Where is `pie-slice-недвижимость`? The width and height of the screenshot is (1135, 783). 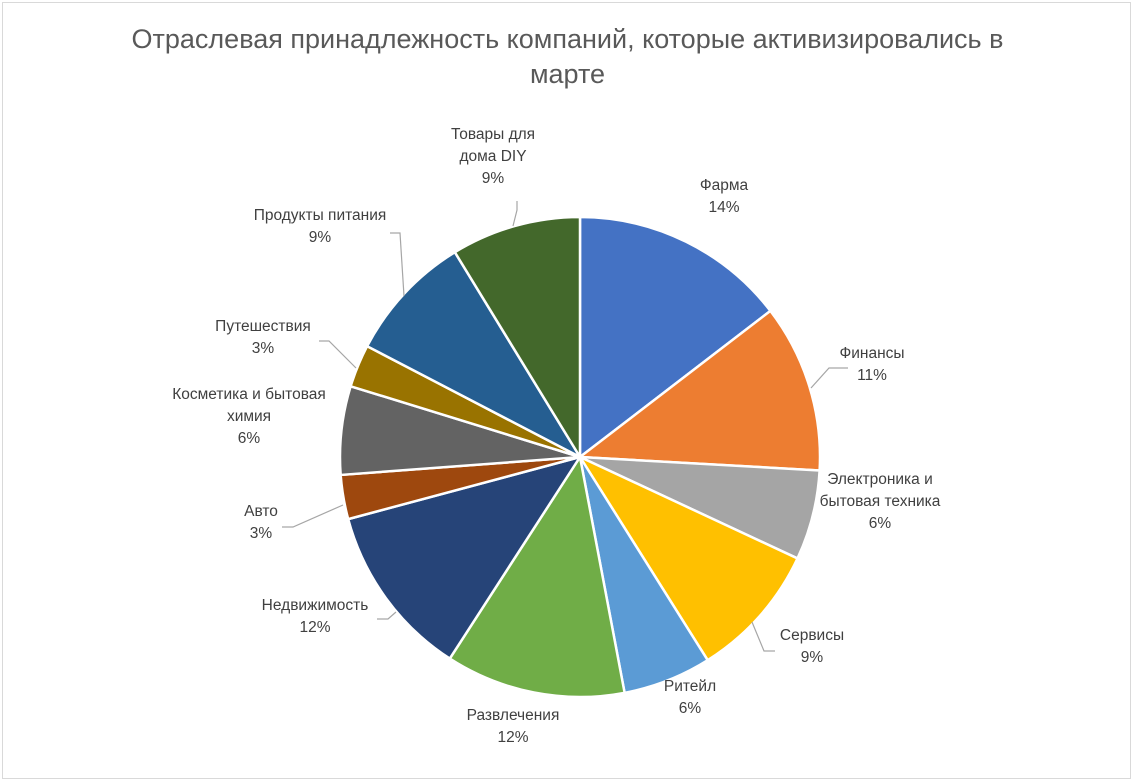
pie-slice-недвижимость is located at coordinates (464, 557).